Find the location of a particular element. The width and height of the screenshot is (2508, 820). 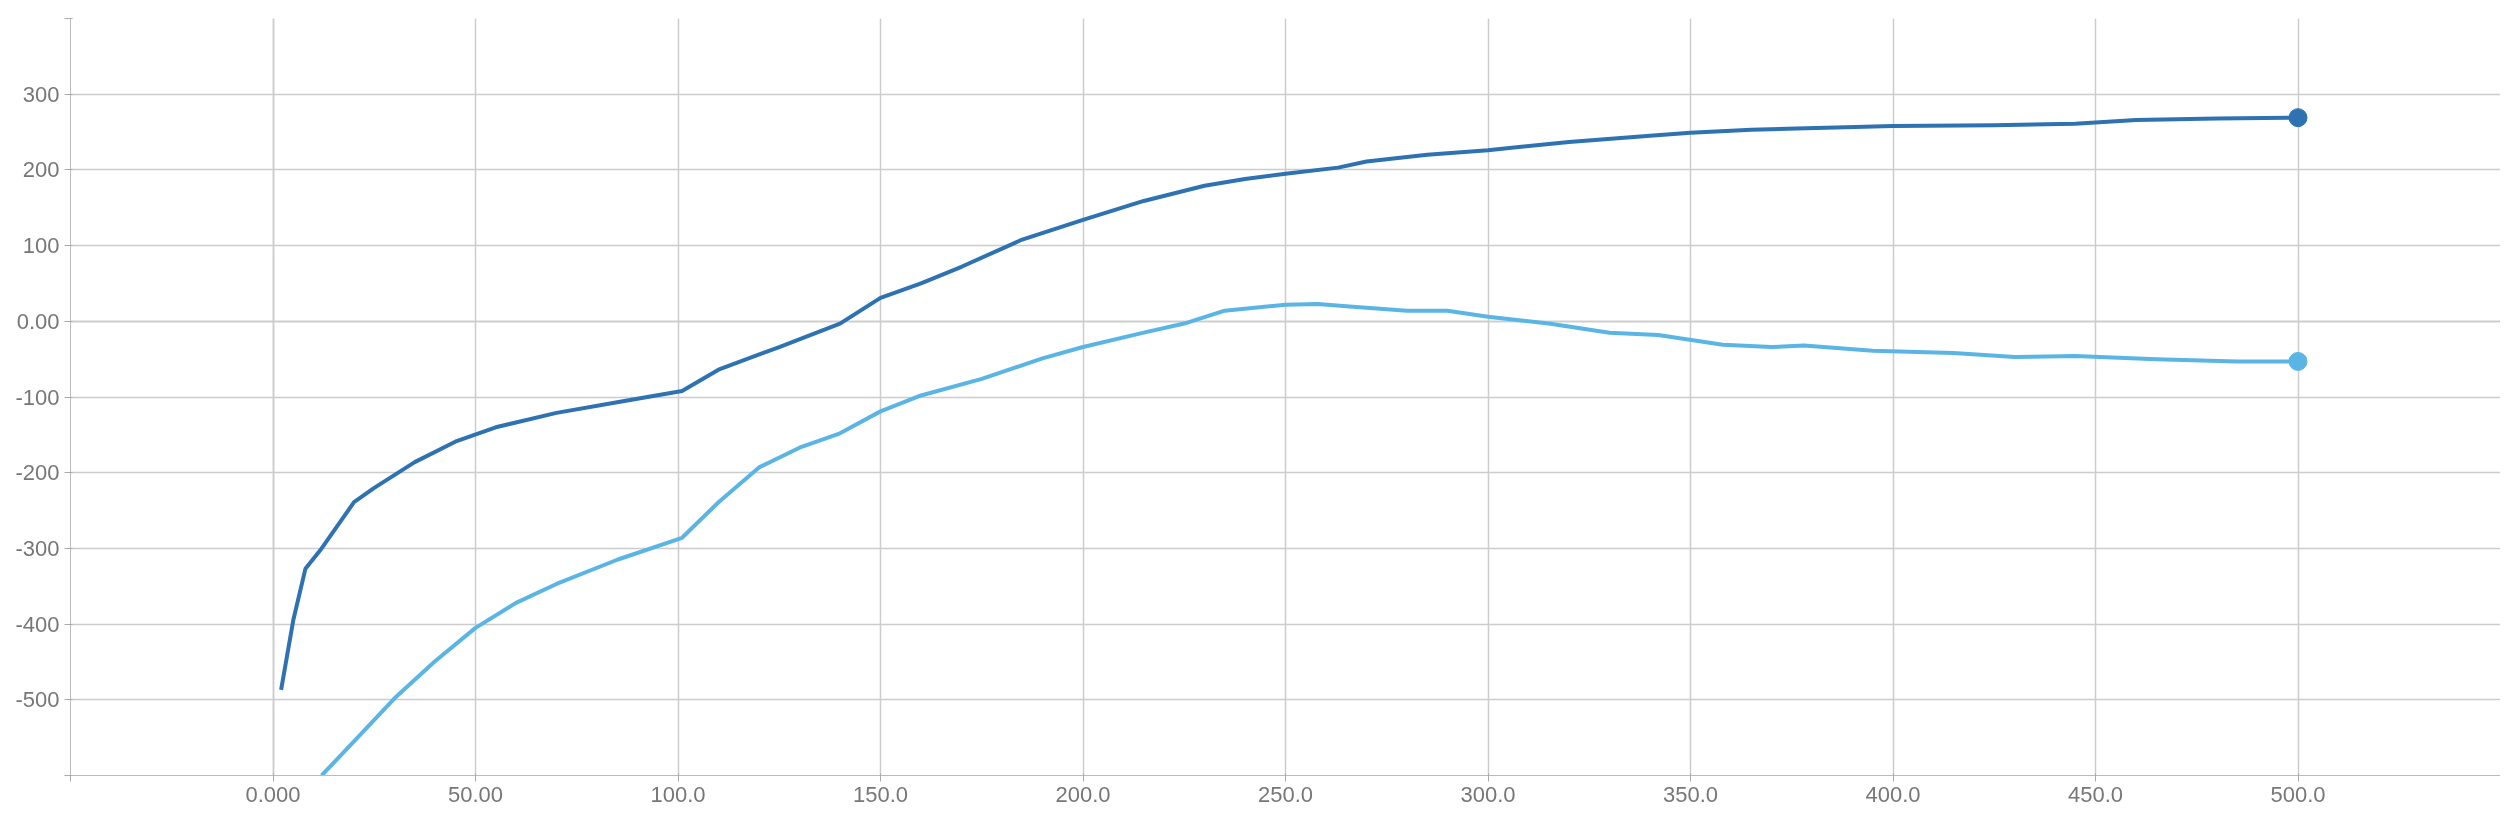

y-tick-label: -200 is located at coordinates (37, 473).